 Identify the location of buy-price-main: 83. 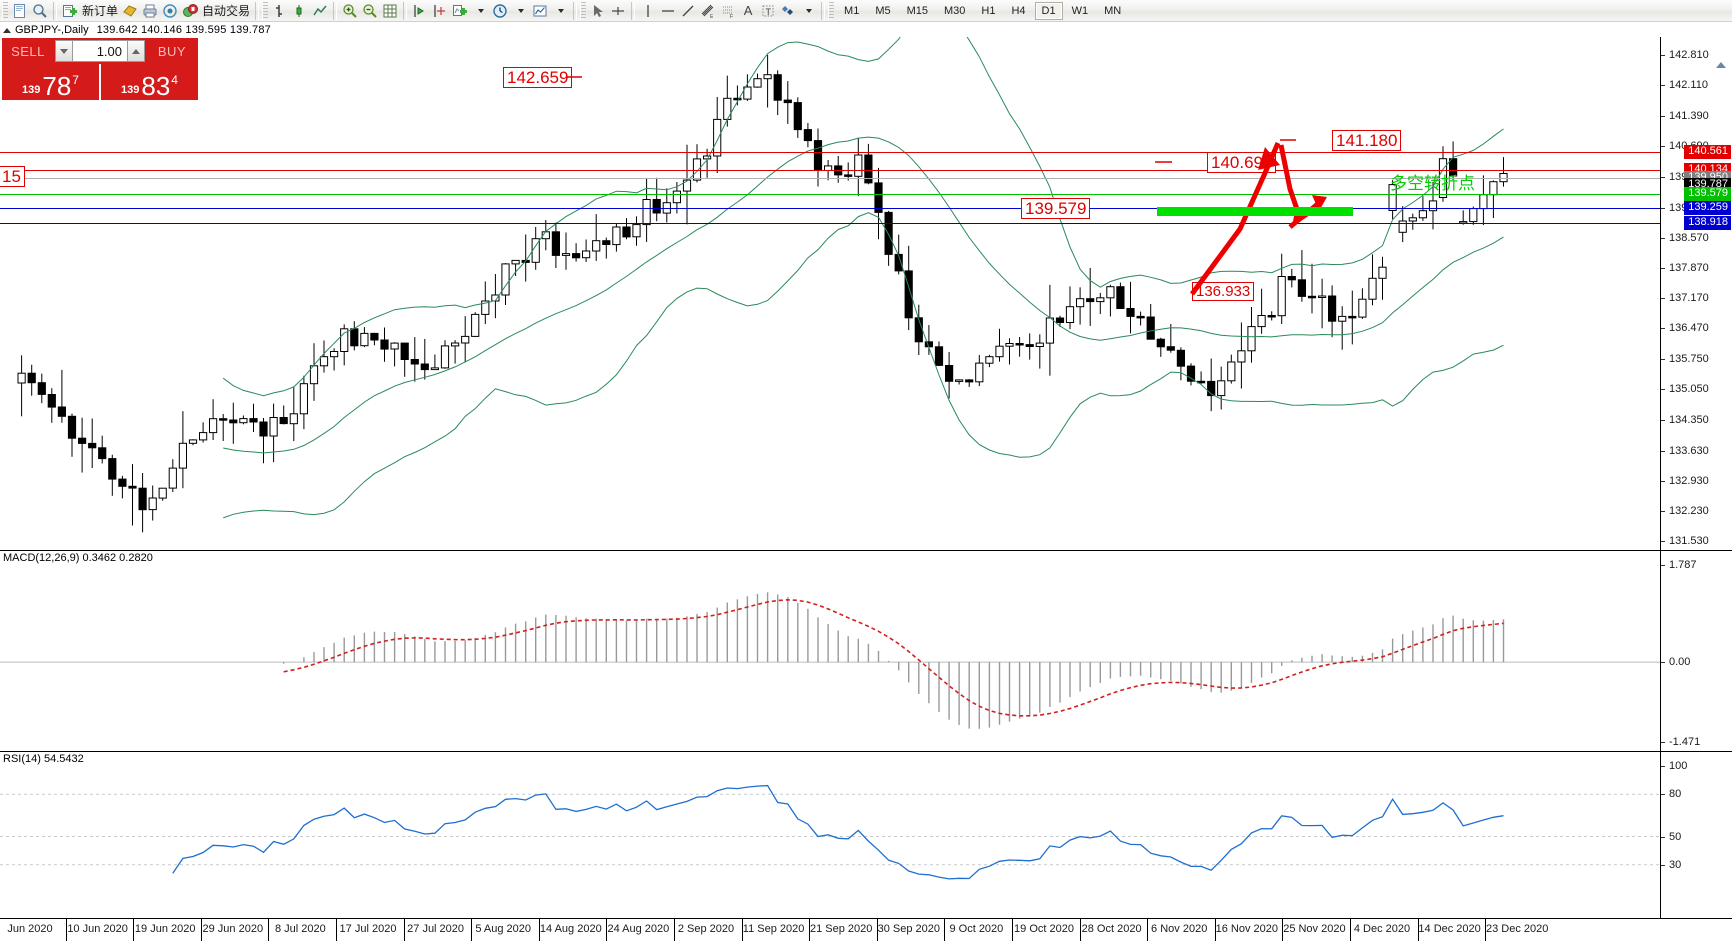
(156, 86).